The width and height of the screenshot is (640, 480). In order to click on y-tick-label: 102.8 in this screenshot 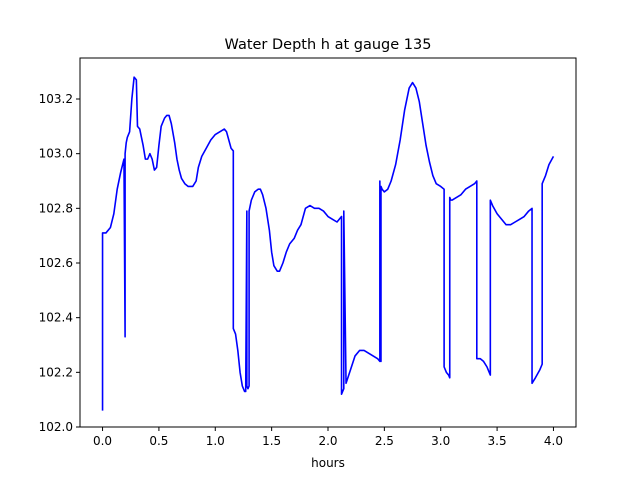, I will do `click(56, 208)`.